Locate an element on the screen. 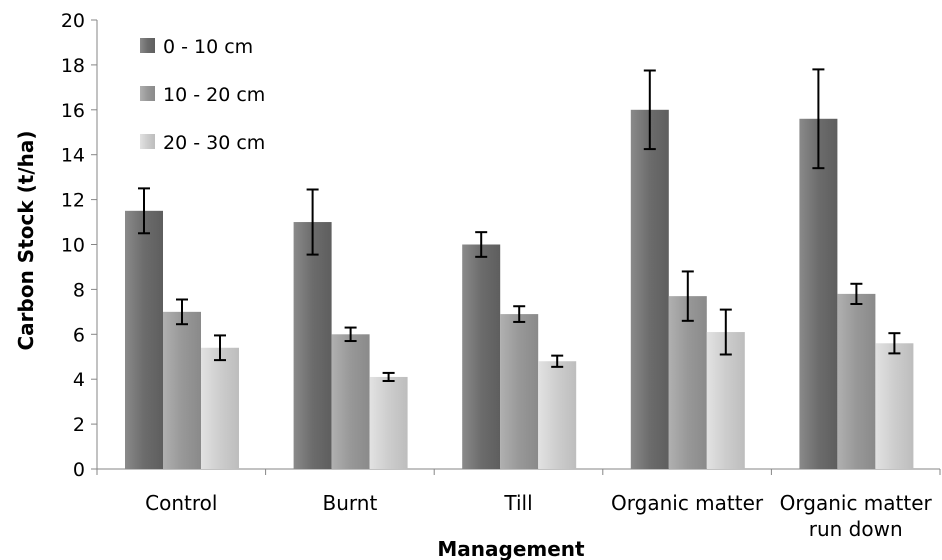  legend: 0 - 10 cm 10 - 20 cm 20 - 30 cm is located at coordinates (202, 95).